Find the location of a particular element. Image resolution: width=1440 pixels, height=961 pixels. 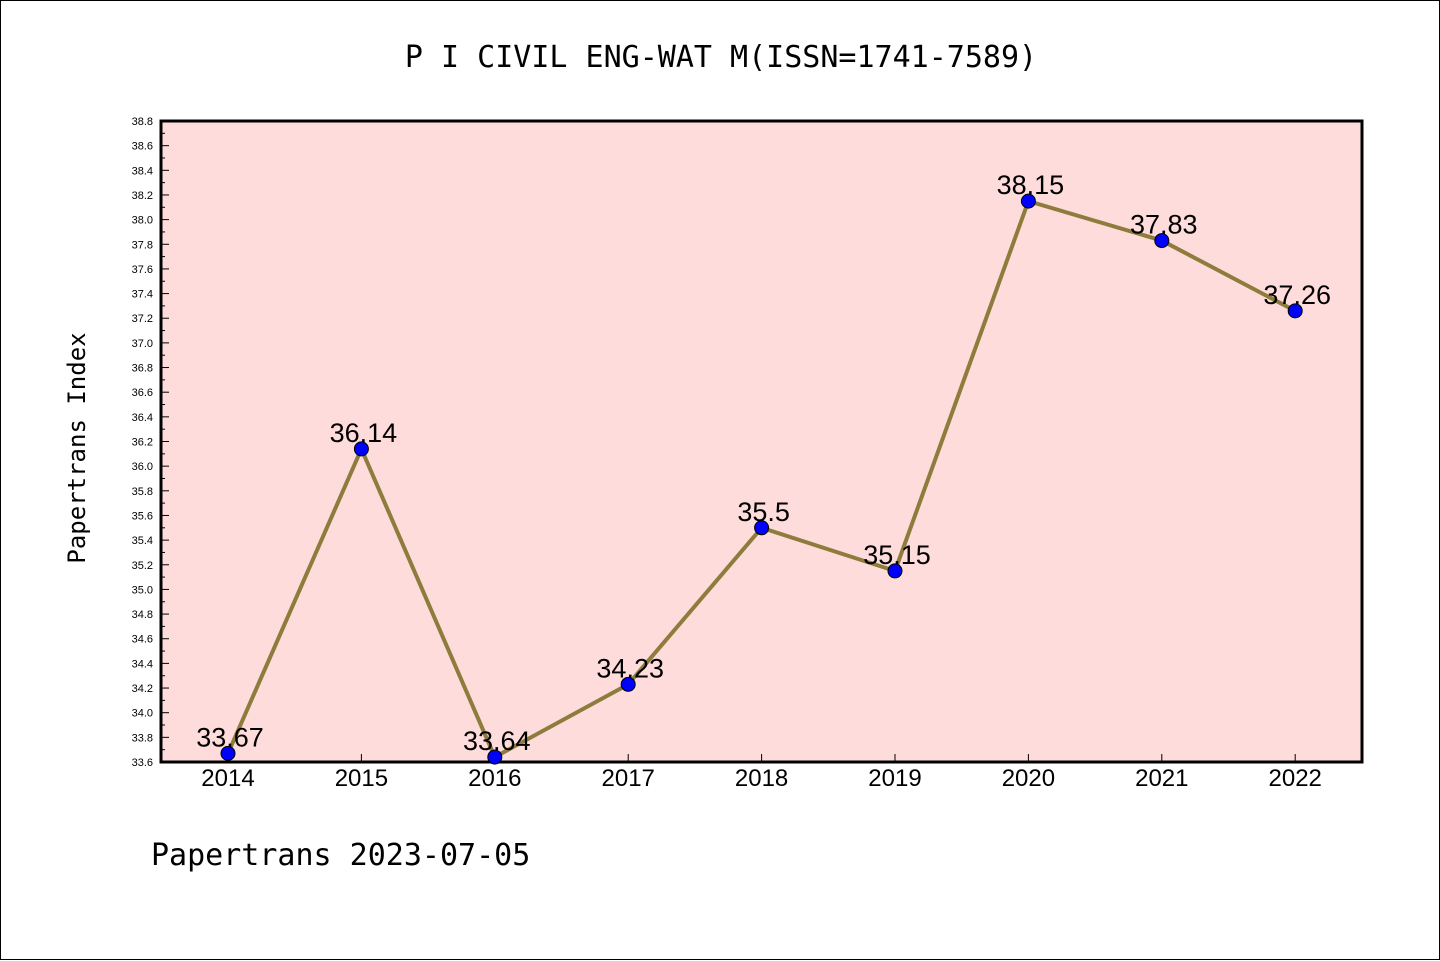

y-tick-label: 38.8 is located at coordinates (142, 122).